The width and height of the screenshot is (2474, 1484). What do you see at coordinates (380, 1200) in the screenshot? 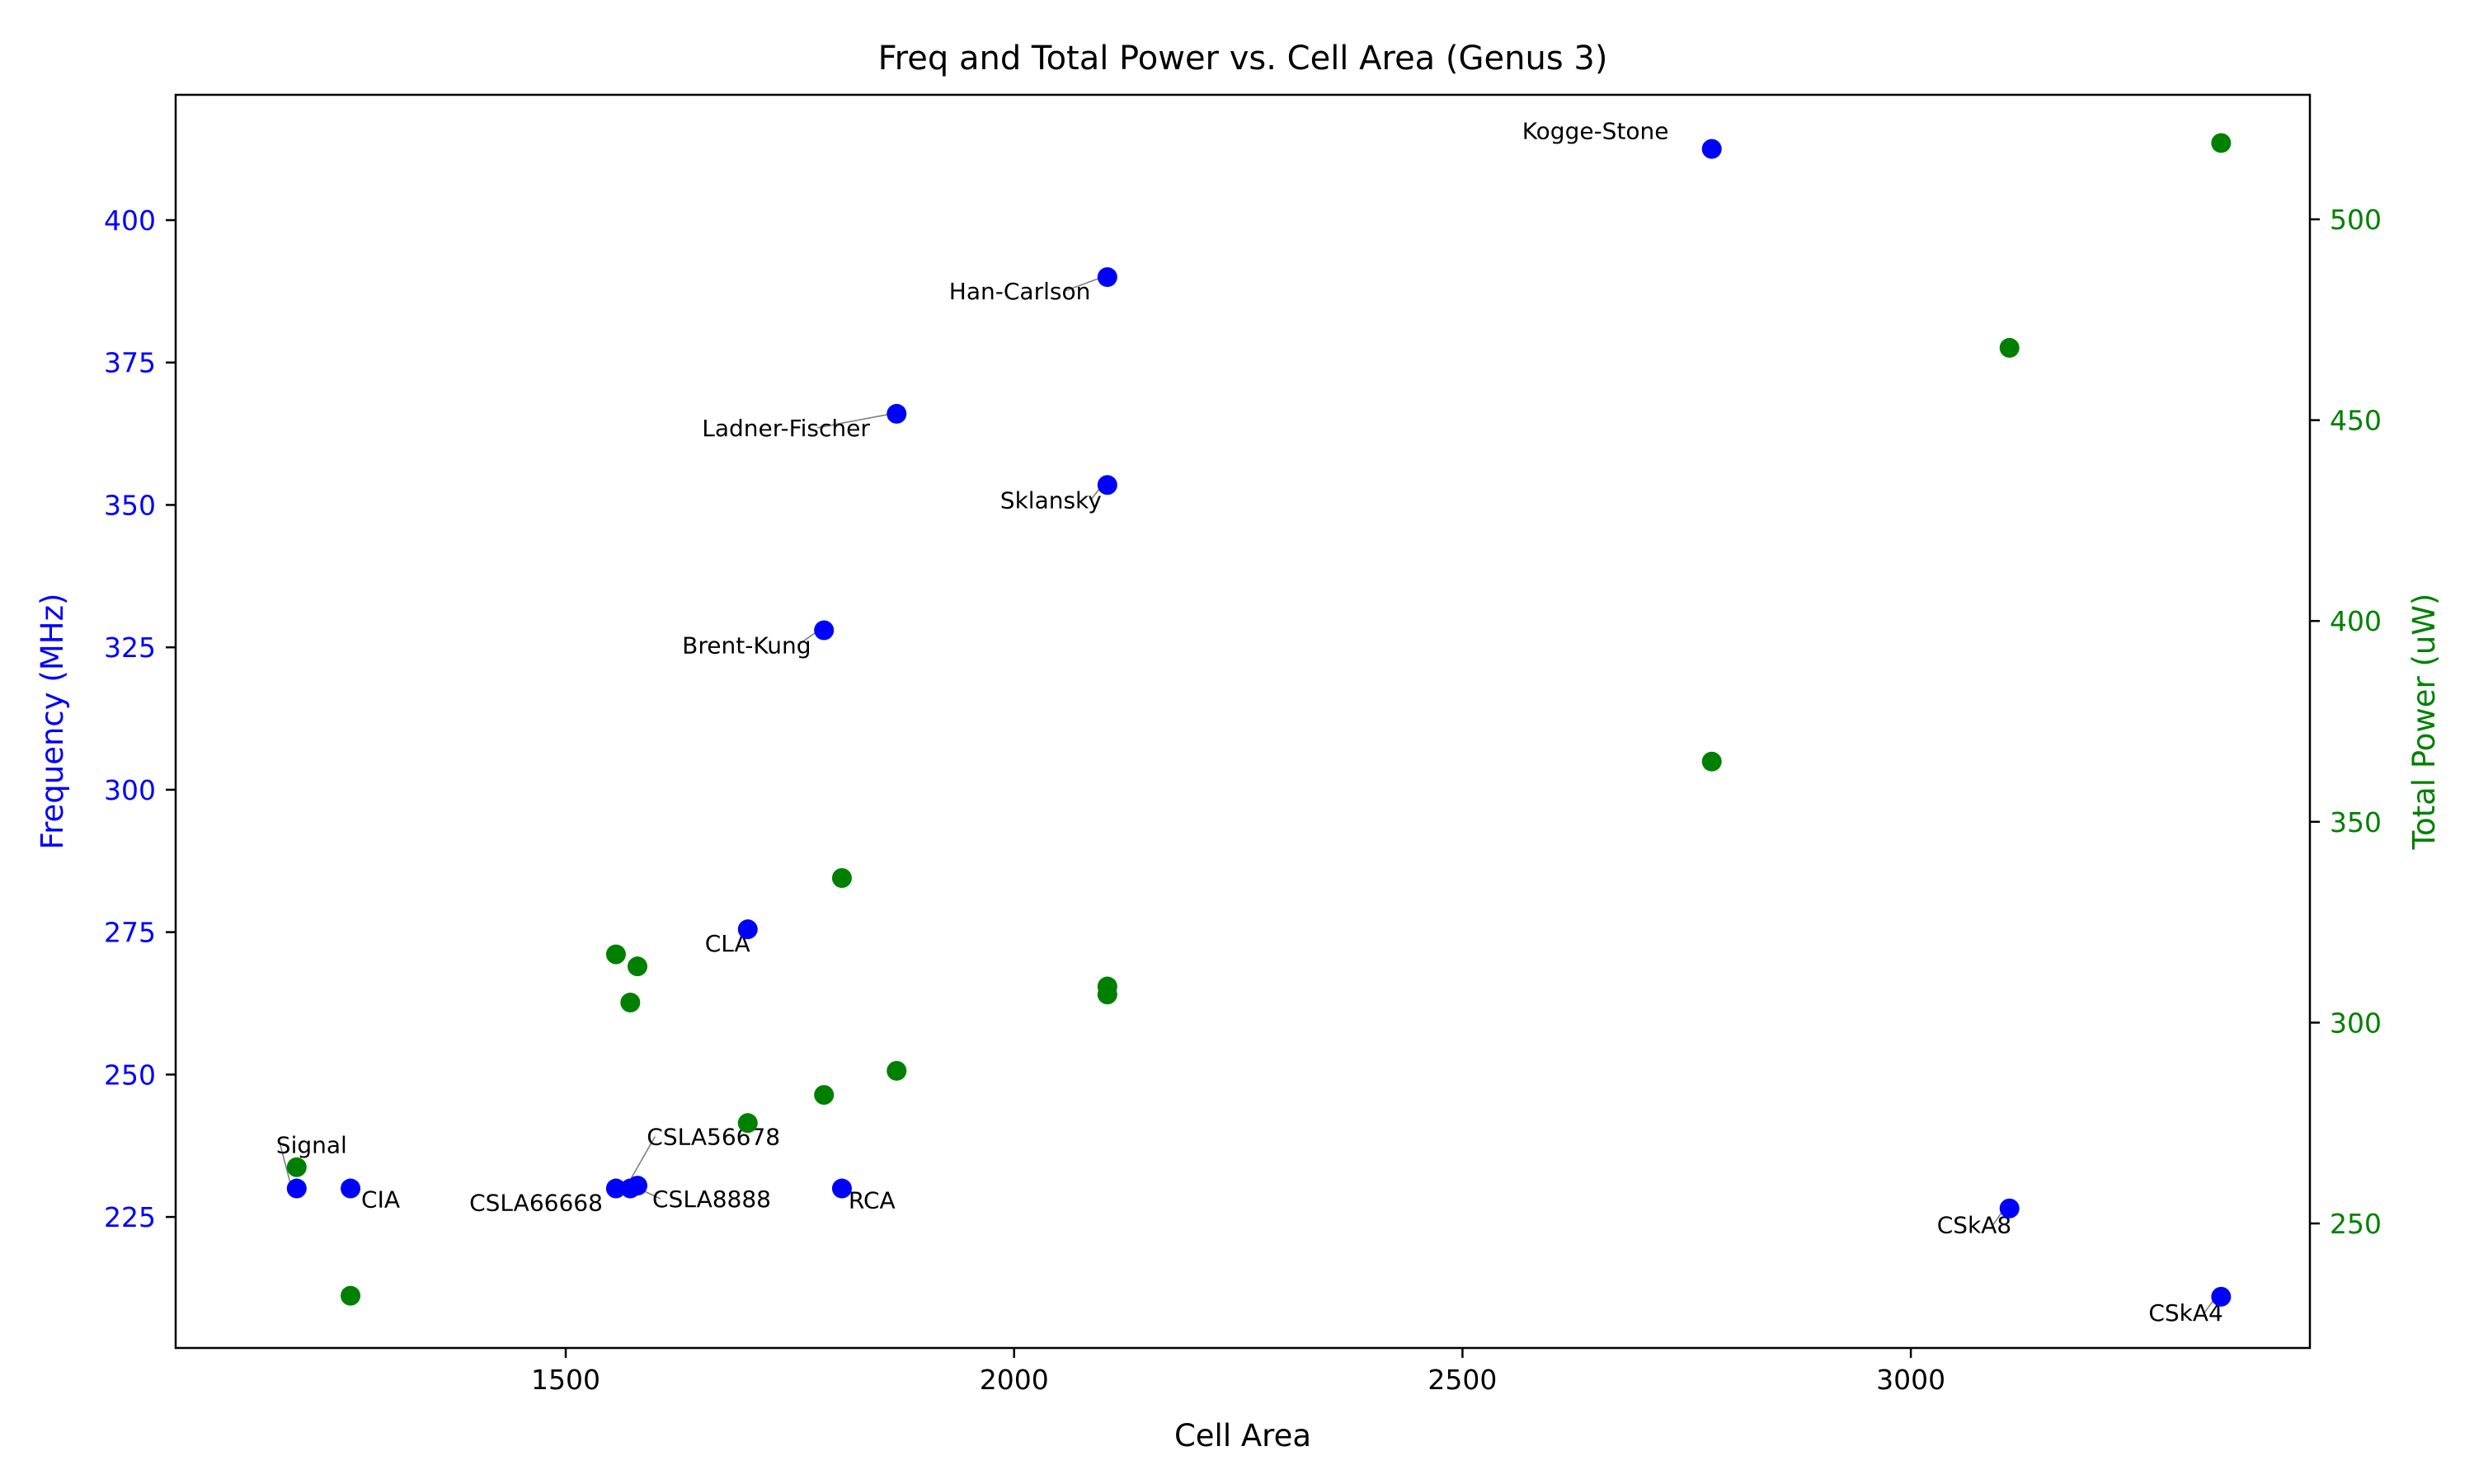
I see `point-label: CIA` at bounding box center [380, 1200].